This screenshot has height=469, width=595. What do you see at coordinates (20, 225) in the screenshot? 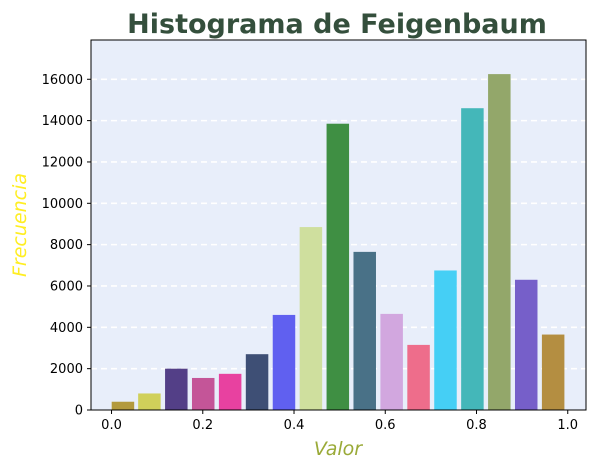
I see `y-axis-label: Frecuencia` at bounding box center [20, 225].